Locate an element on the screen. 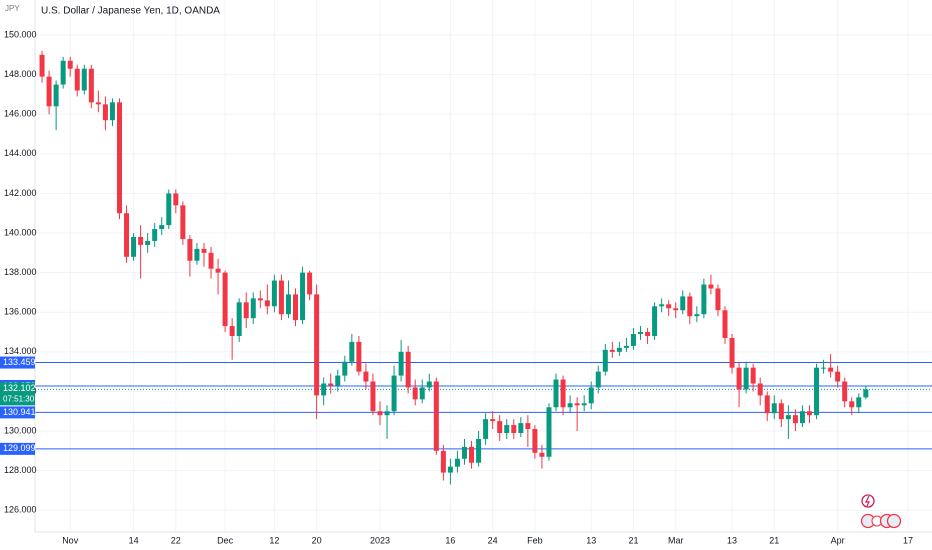 This screenshot has width=932, height=550. x-tick-label: Dec is located at coordinates (225, 540).